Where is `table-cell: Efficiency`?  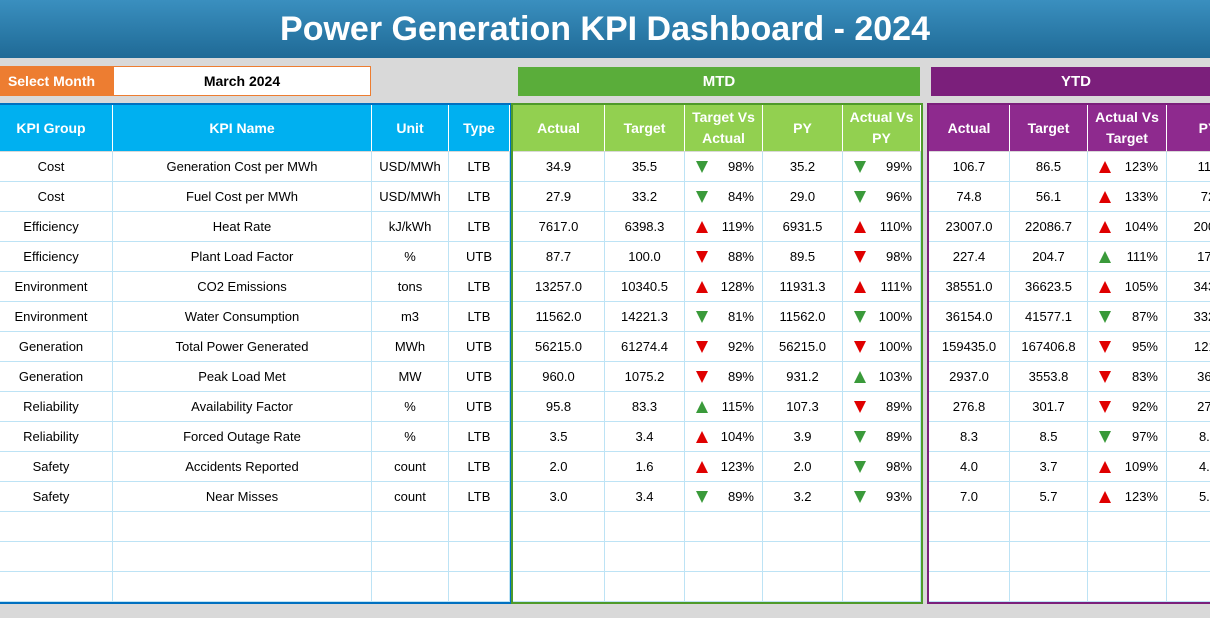
table-cell: Efficiency is located at coordinates (56, 257).